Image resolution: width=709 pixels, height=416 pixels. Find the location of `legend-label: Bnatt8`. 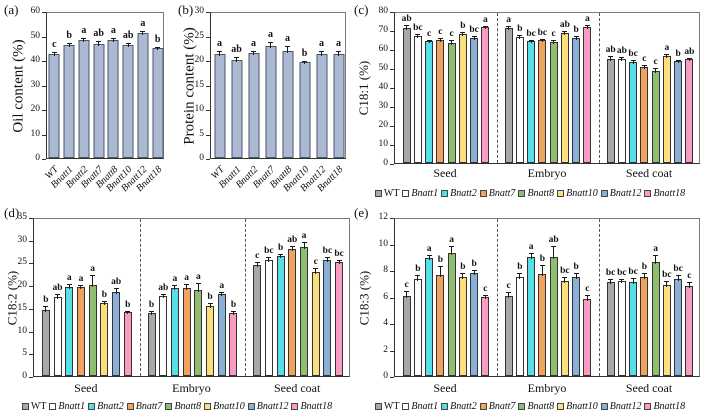

legend-label: Bnatt8 is located at coordinates (541, 406).